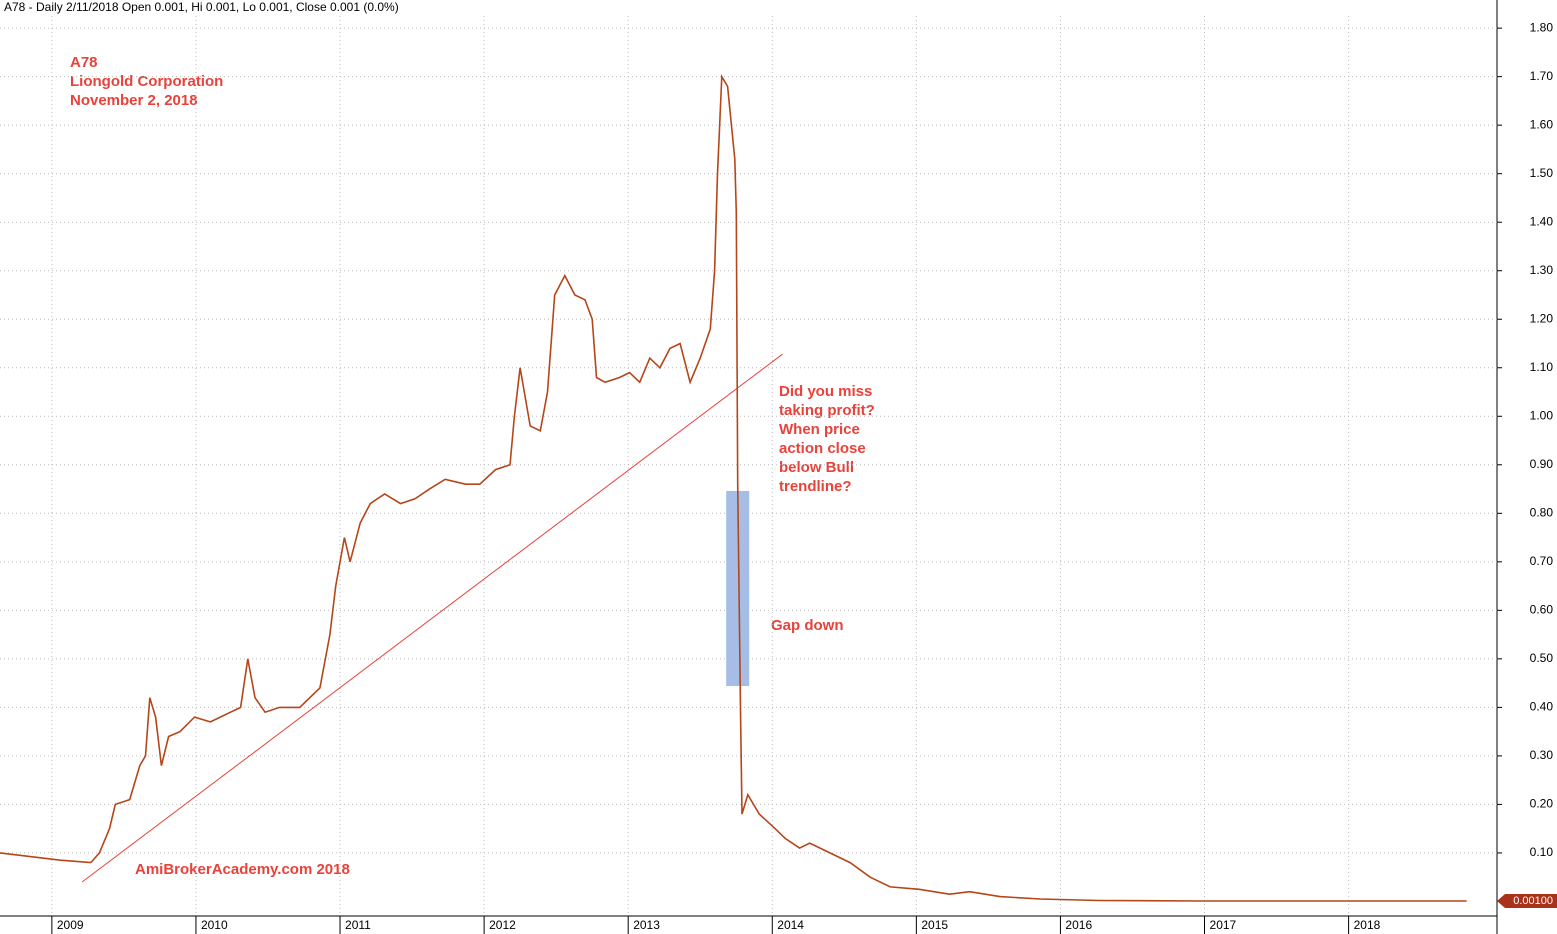  Describe the element at coordinates (1223, 925) in the screenshot. I see `x-tick-label: 2017` at that location.